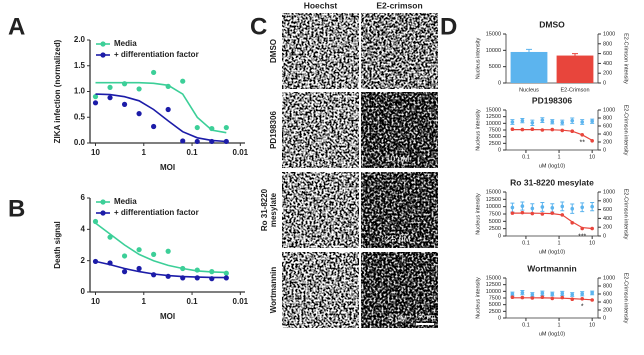  What do you see at coordinates (425, 318) in the screenshot?
I see `scale-bar-label: 100 μm` at bounding box center [425, 318].